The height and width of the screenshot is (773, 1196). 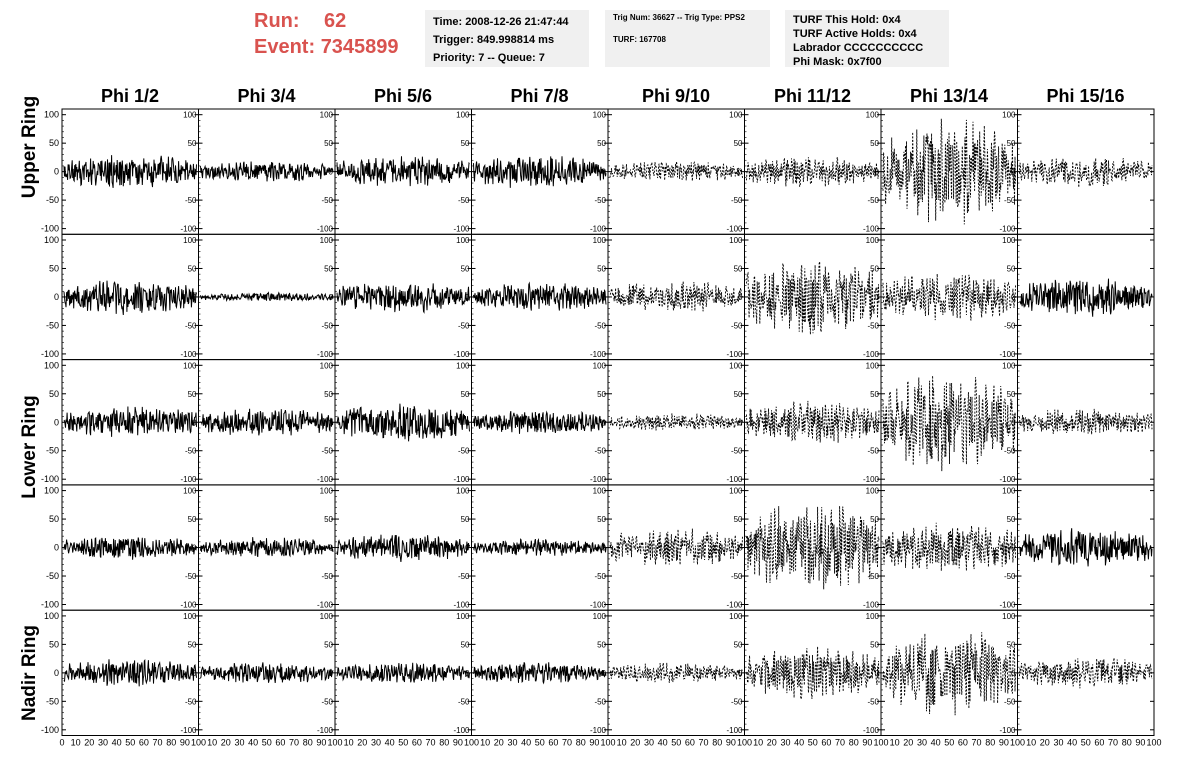 What do you see at coordinates (489, 58) in the screenshot?
I see `priority-text: Priority: 7 -- Queue: 7` at bounding box center [489, 58].